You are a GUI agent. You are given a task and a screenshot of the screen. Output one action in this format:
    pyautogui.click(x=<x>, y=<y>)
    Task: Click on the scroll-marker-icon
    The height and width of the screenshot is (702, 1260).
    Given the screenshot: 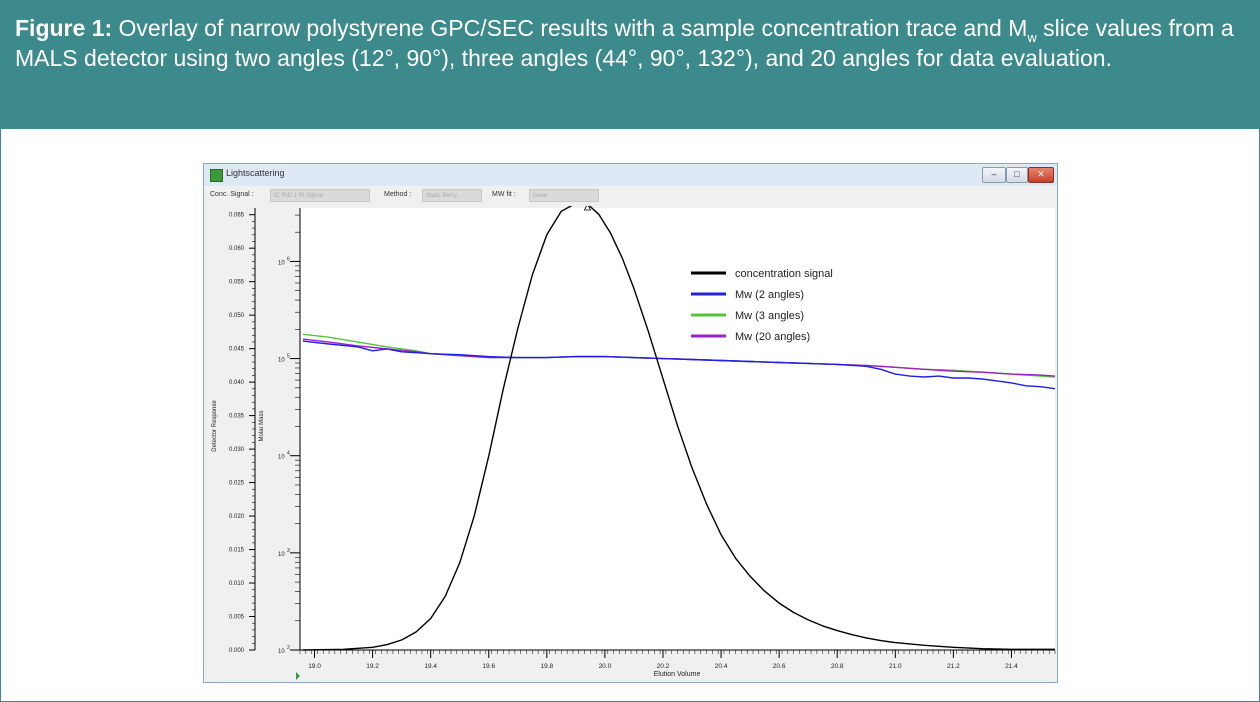 What is the action you would take?
    pyautogui.click(x=298, y=676)
    